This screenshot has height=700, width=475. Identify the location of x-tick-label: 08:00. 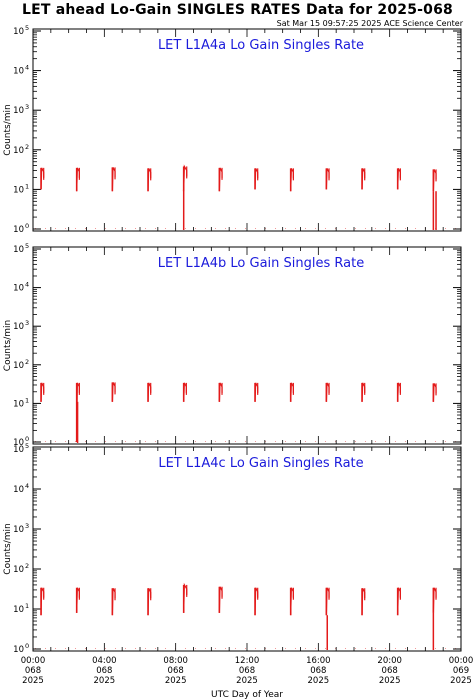
(175, 661).